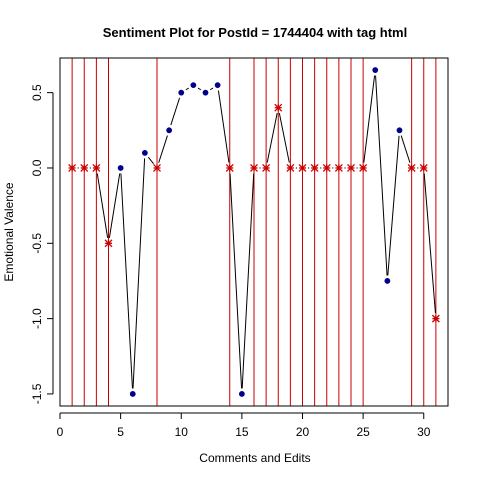 The width and height of the screenshot is (480, 480). Describe the element at coordinates (254, 458) in the screenshot. I see `x-axis-label: Comments and Edits` at that location.